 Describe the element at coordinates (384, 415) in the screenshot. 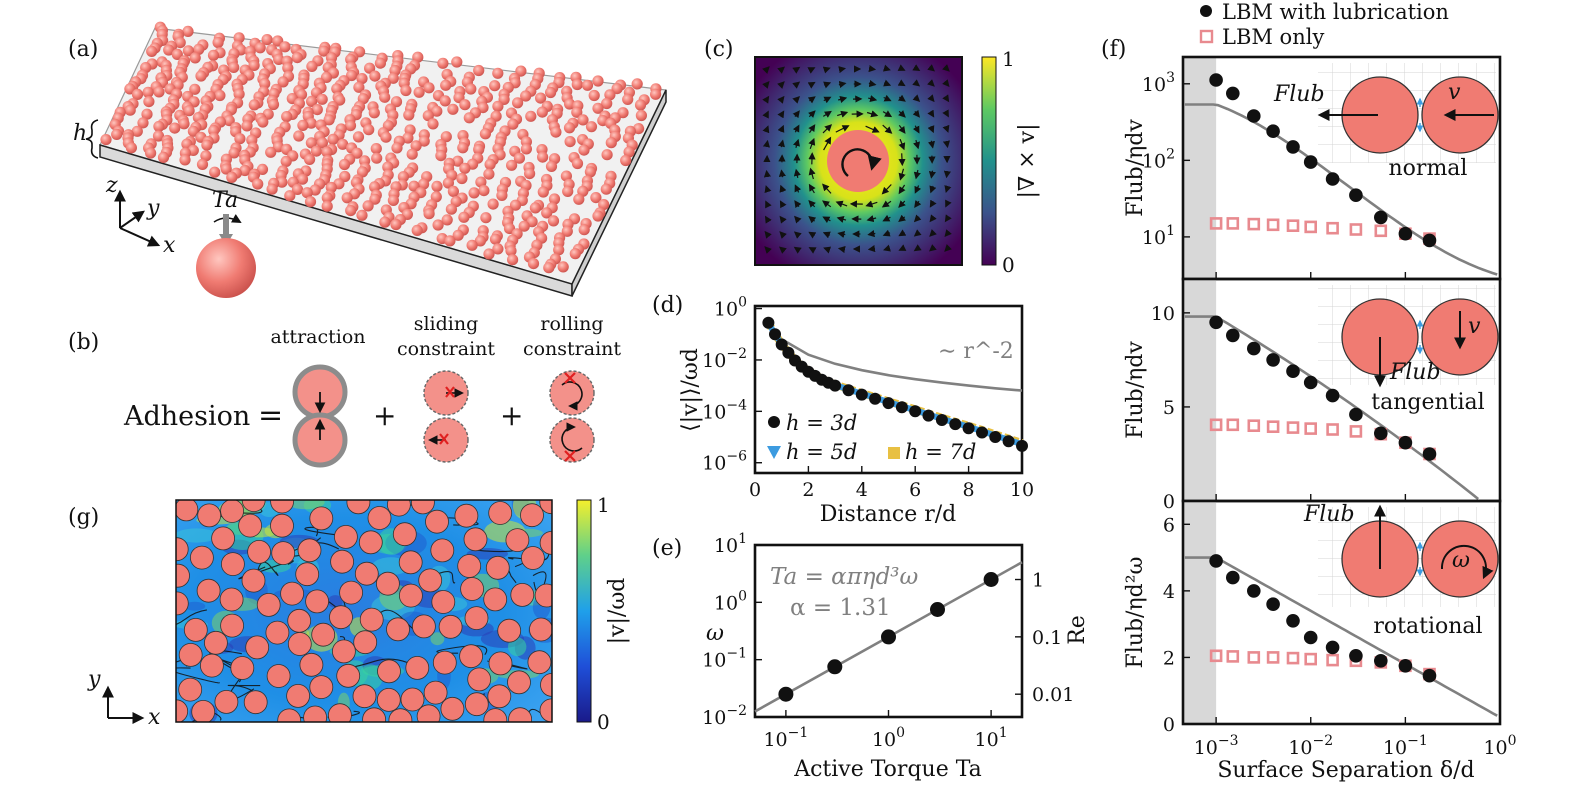

I see `plus-sign-1: +` at that location.